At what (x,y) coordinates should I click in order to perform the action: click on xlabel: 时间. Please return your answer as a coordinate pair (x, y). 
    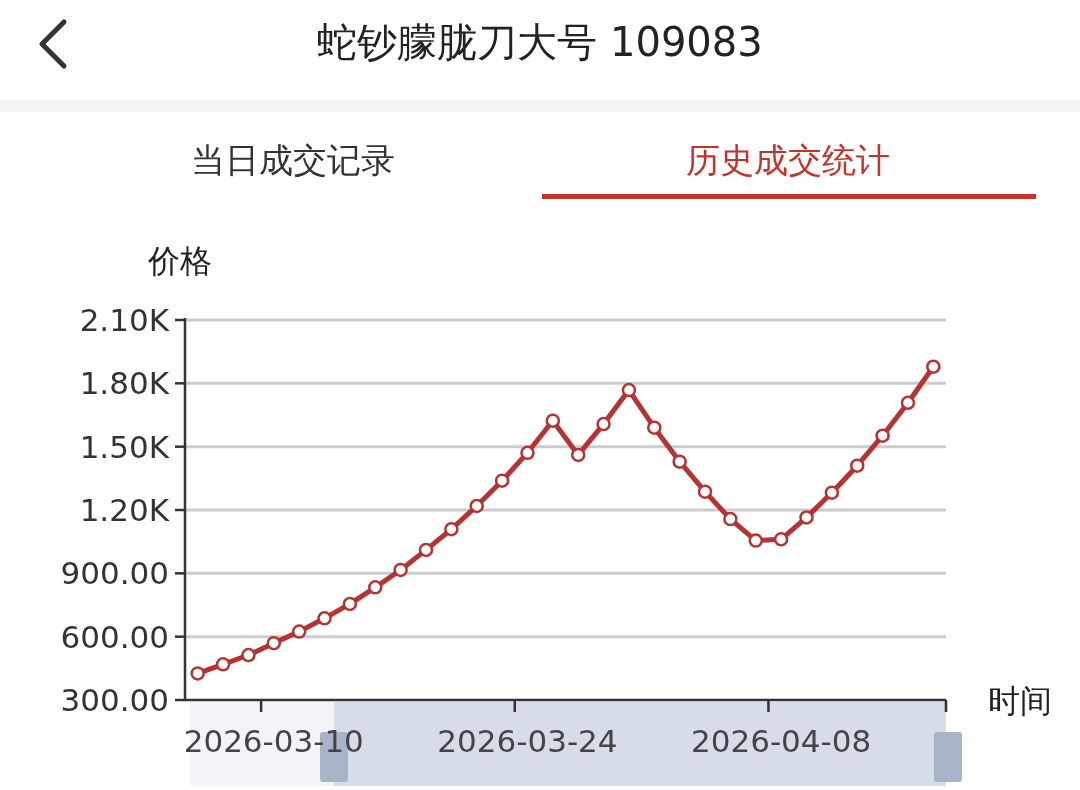
    Looking at the image, I should click on (1020, 701).